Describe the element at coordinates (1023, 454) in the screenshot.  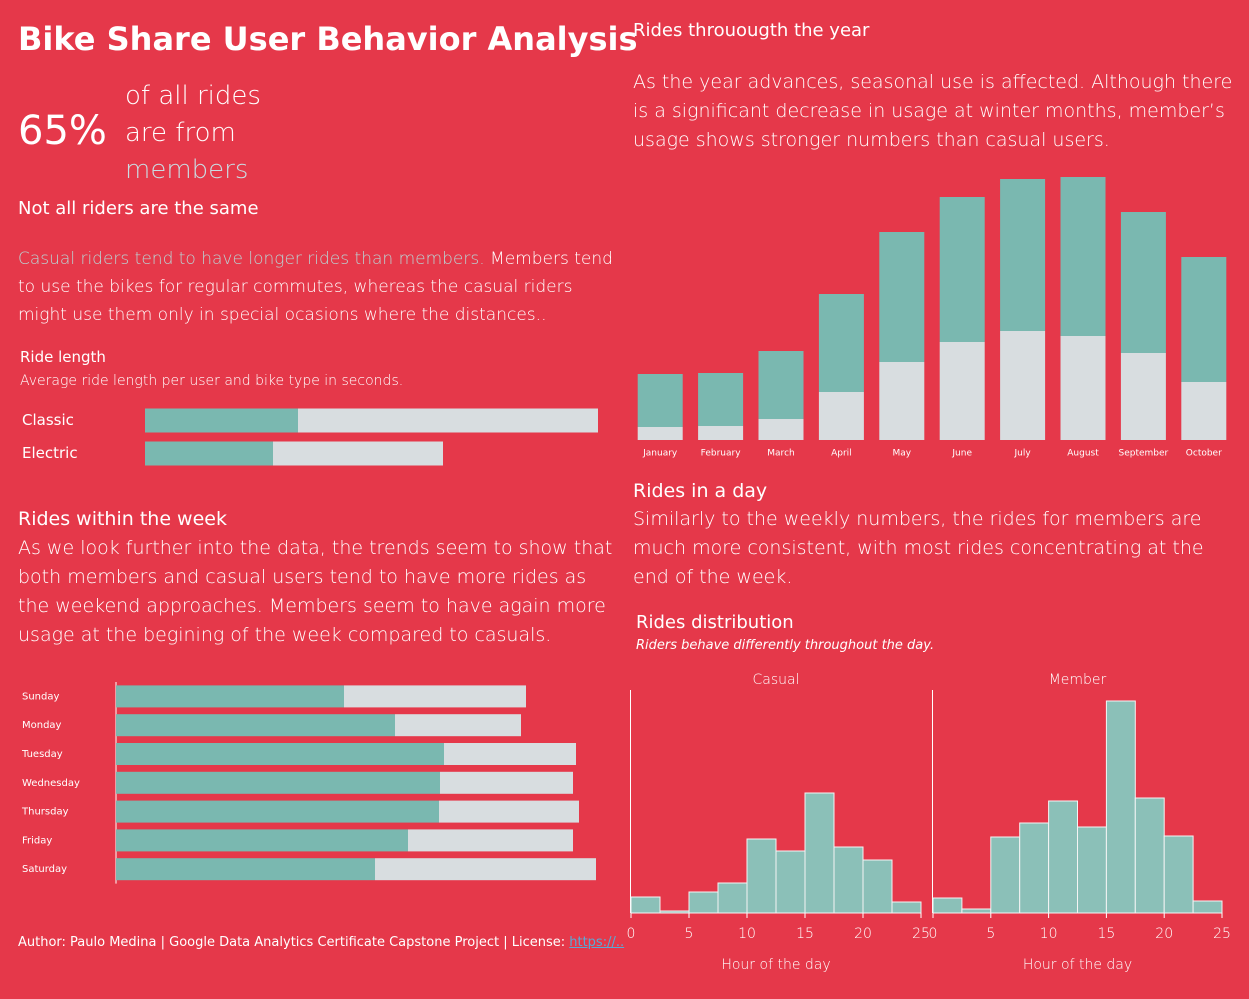
I see `category-label: July` at that location.